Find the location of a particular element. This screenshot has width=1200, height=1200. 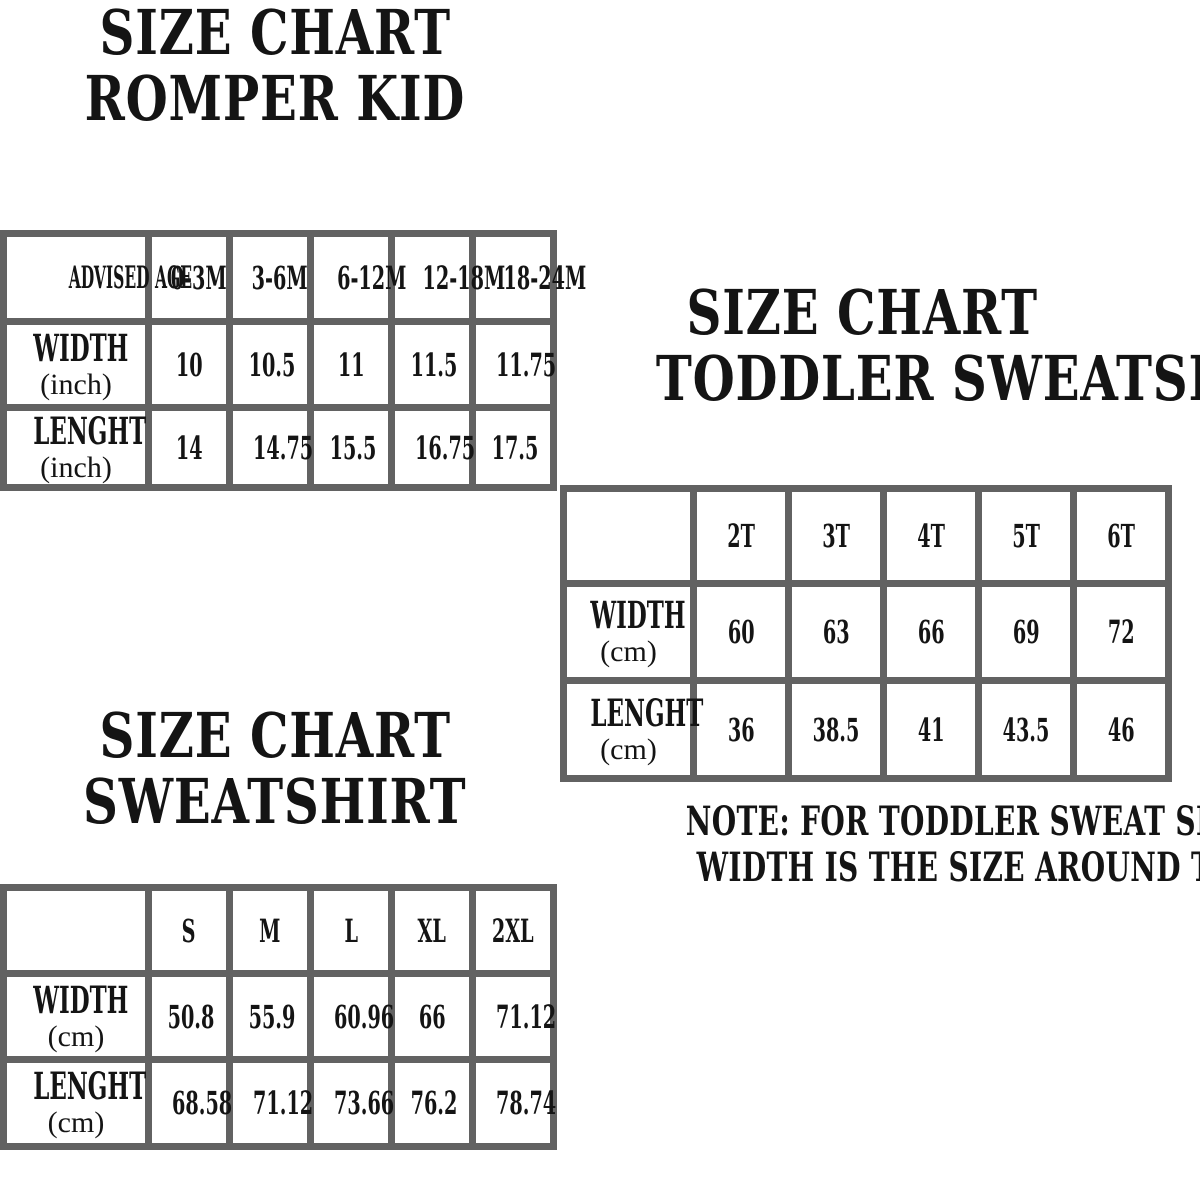

sweatshirt-title-line-1: SIZE CHART is located at coordinates (275, 735).